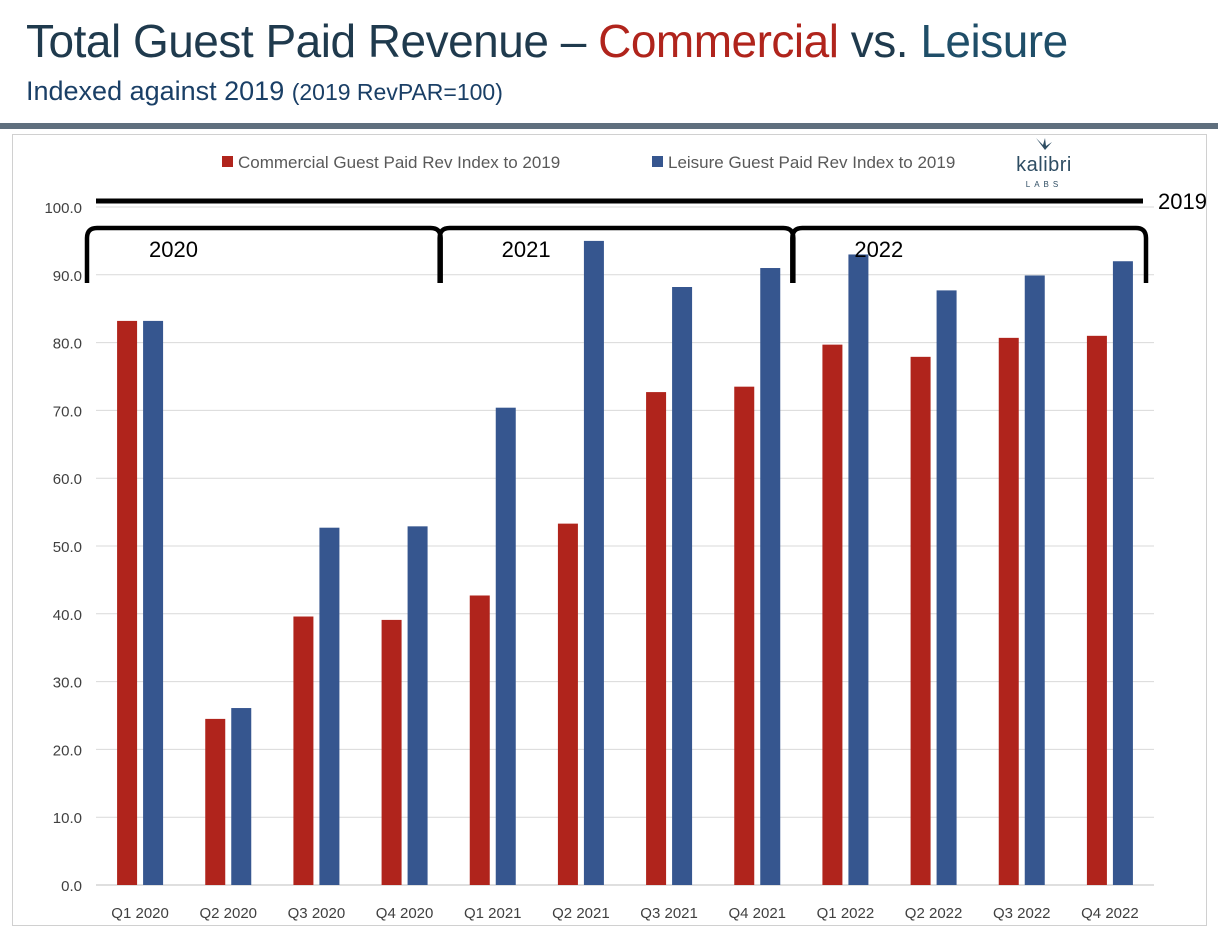 This screenshot has width=1218, height=928. What do you see at coordinates (67, 479) in the screenshot?
I see `y-tick-label: 60.0` at bounding box center [67, 479].